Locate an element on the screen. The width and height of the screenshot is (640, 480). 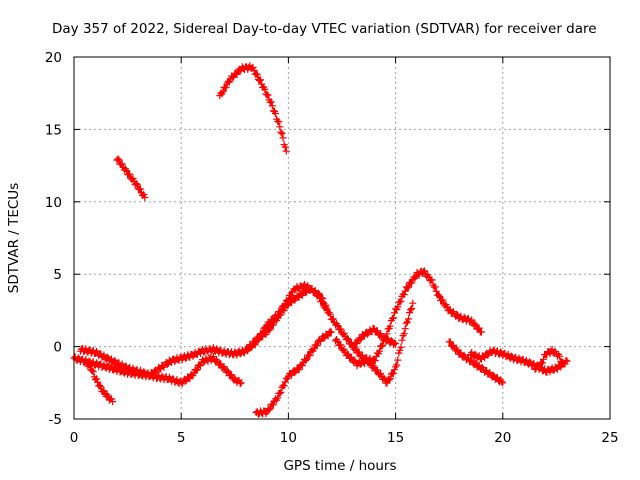
y-tick-label: 20 is located at coordinates (53, 58).